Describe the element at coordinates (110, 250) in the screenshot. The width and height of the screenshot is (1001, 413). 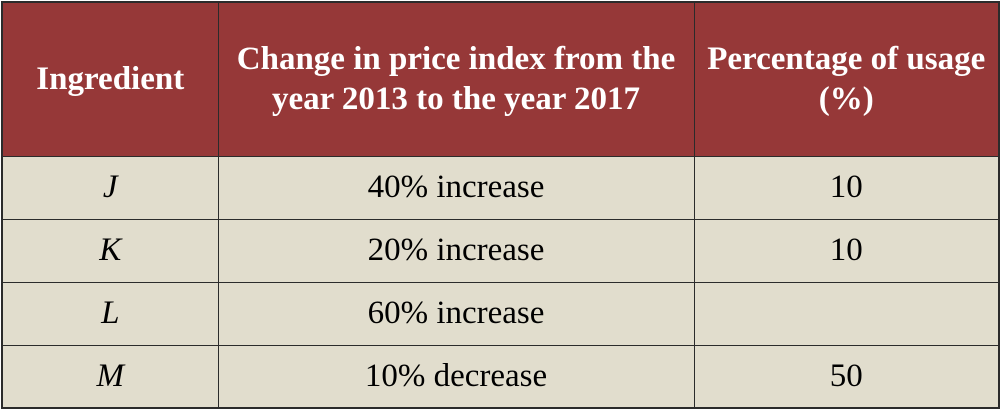
I see `cell-ingredient: K` at that location.